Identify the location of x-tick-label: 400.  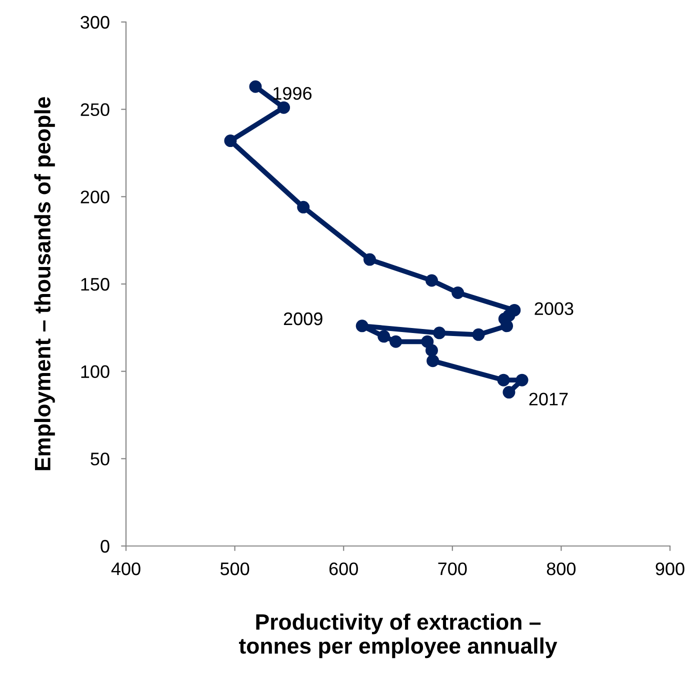
(125, 569).